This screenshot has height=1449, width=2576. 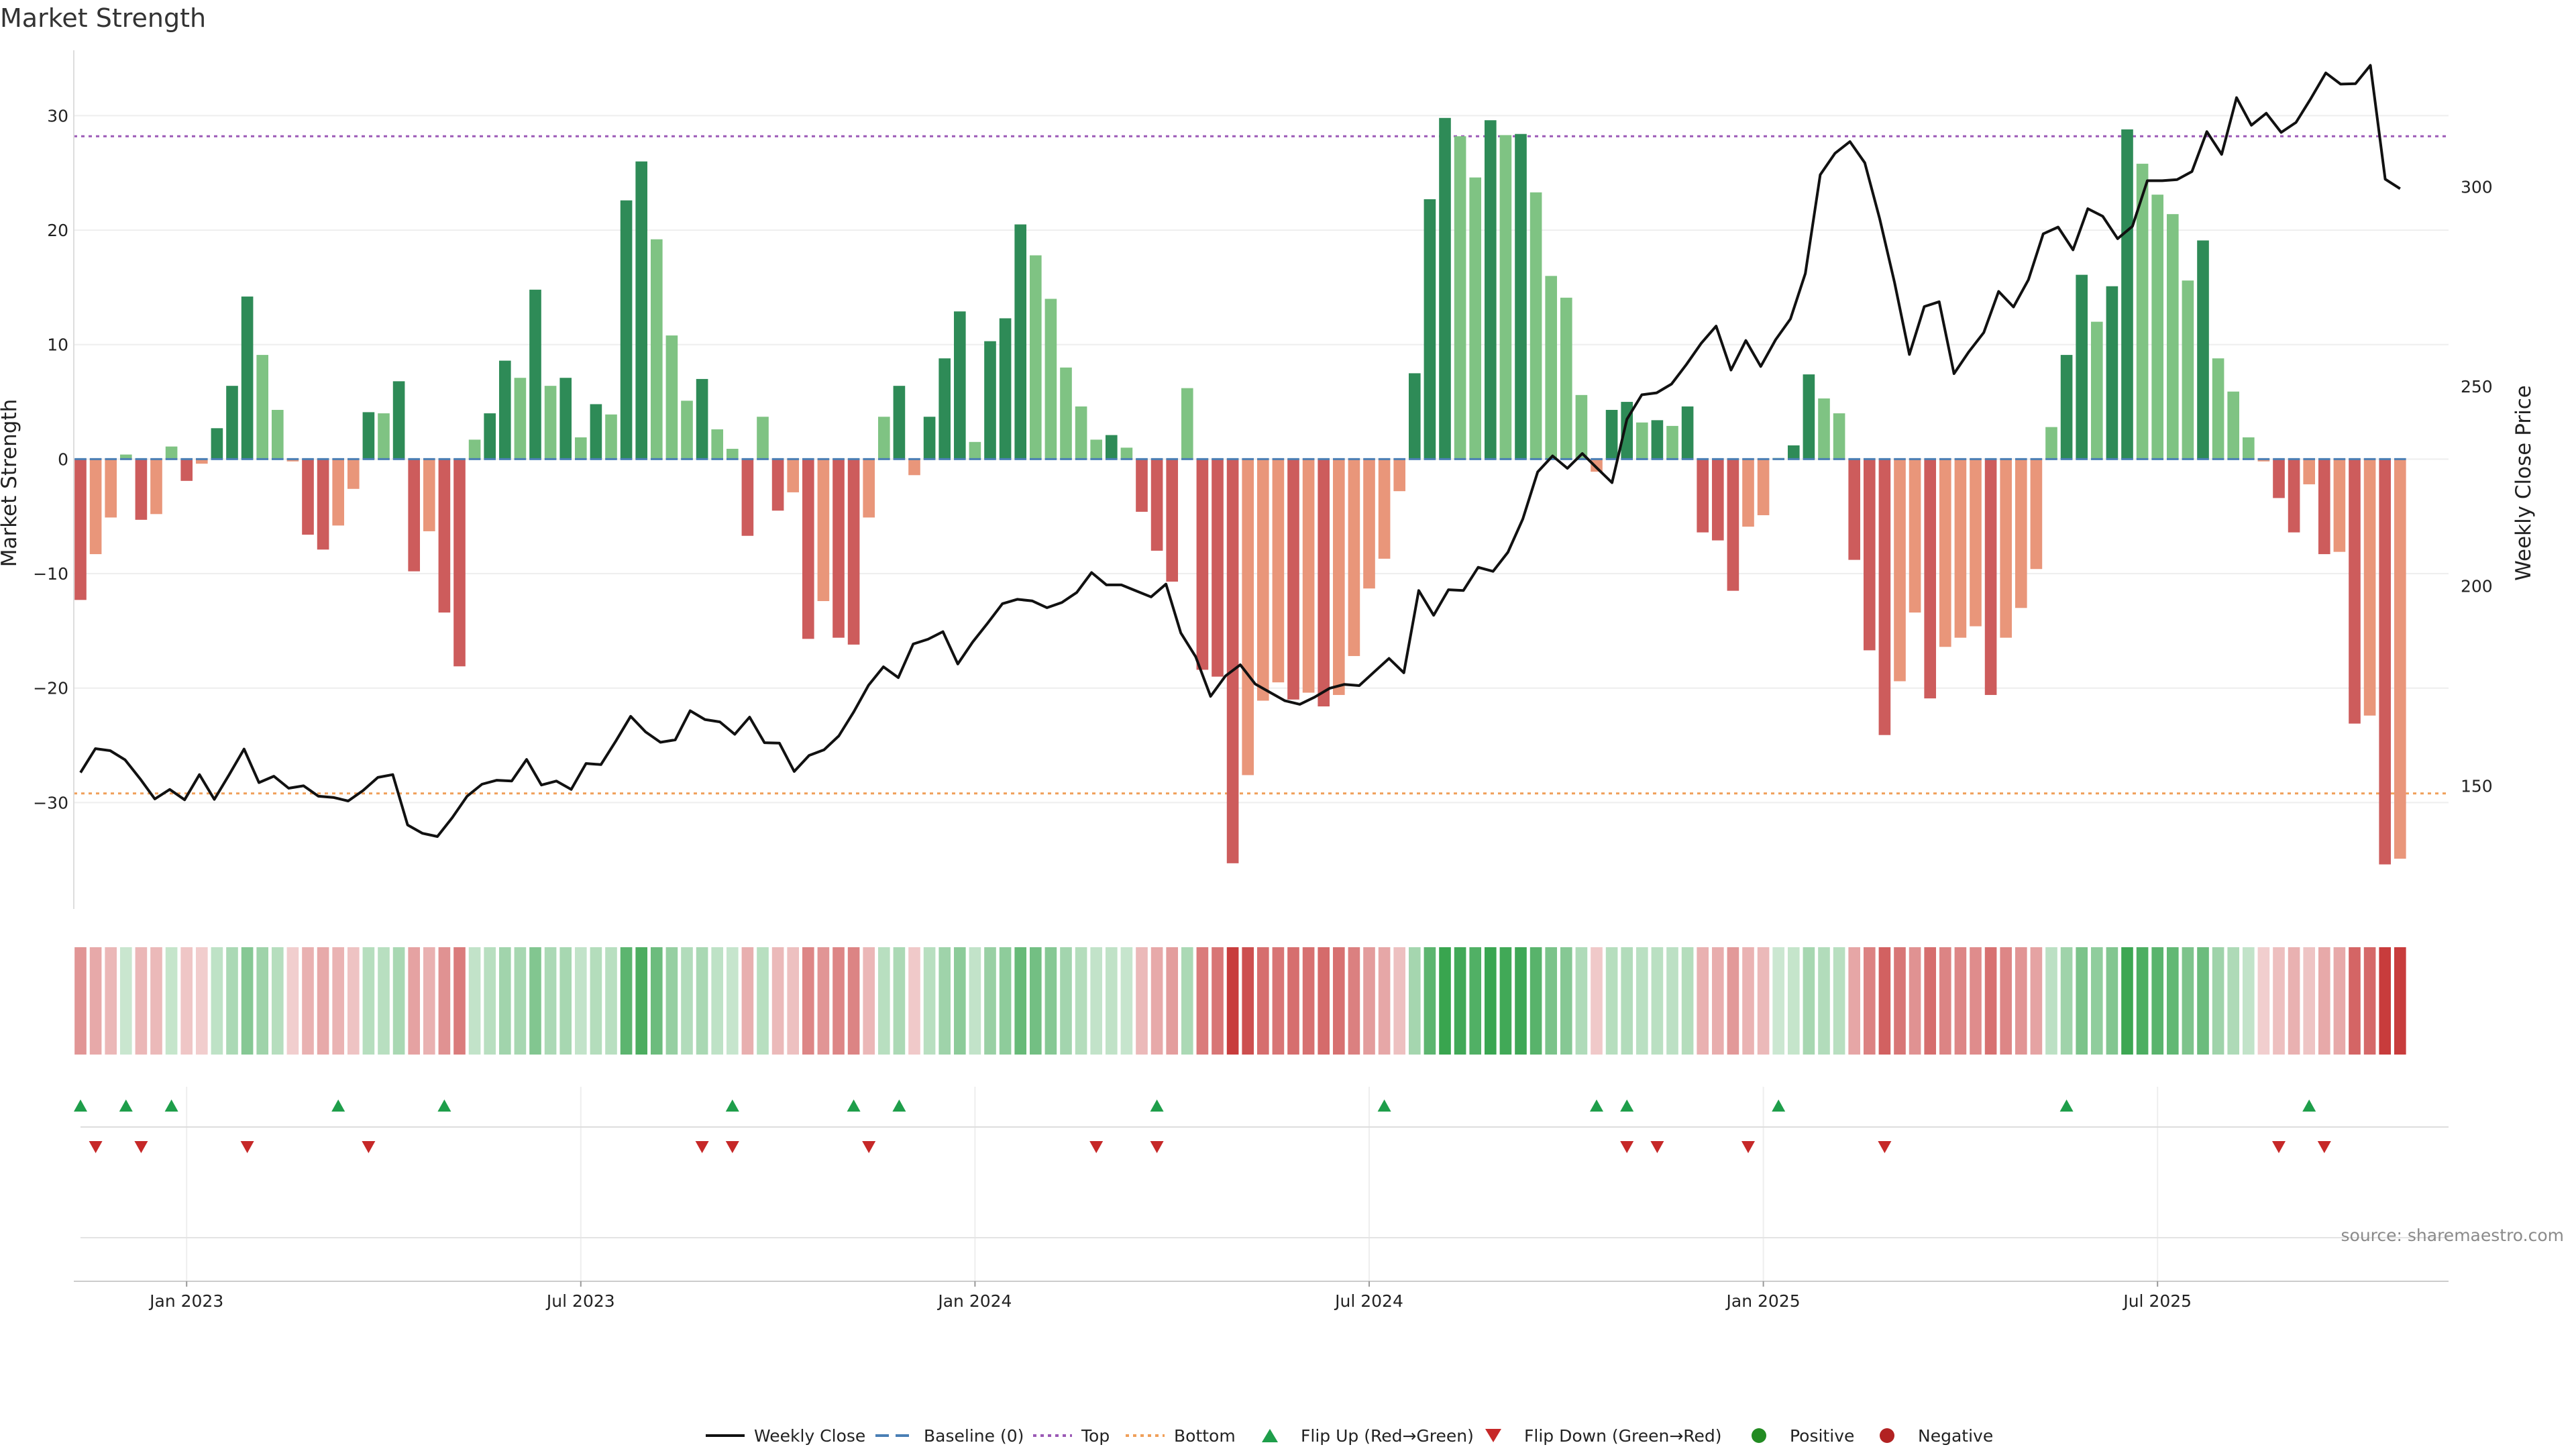 What do you see at coordinates (103, 18) in the screenshot?
I see `chart-title: Market Strength` at bounding box center [103, 18].